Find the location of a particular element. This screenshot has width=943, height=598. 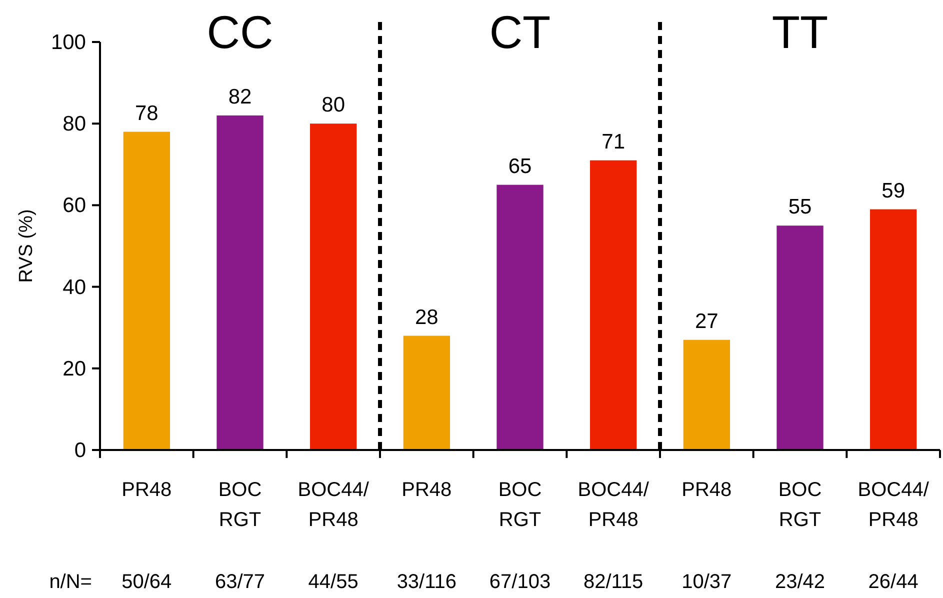

annotation: TT is located at coordinates (800, 32).